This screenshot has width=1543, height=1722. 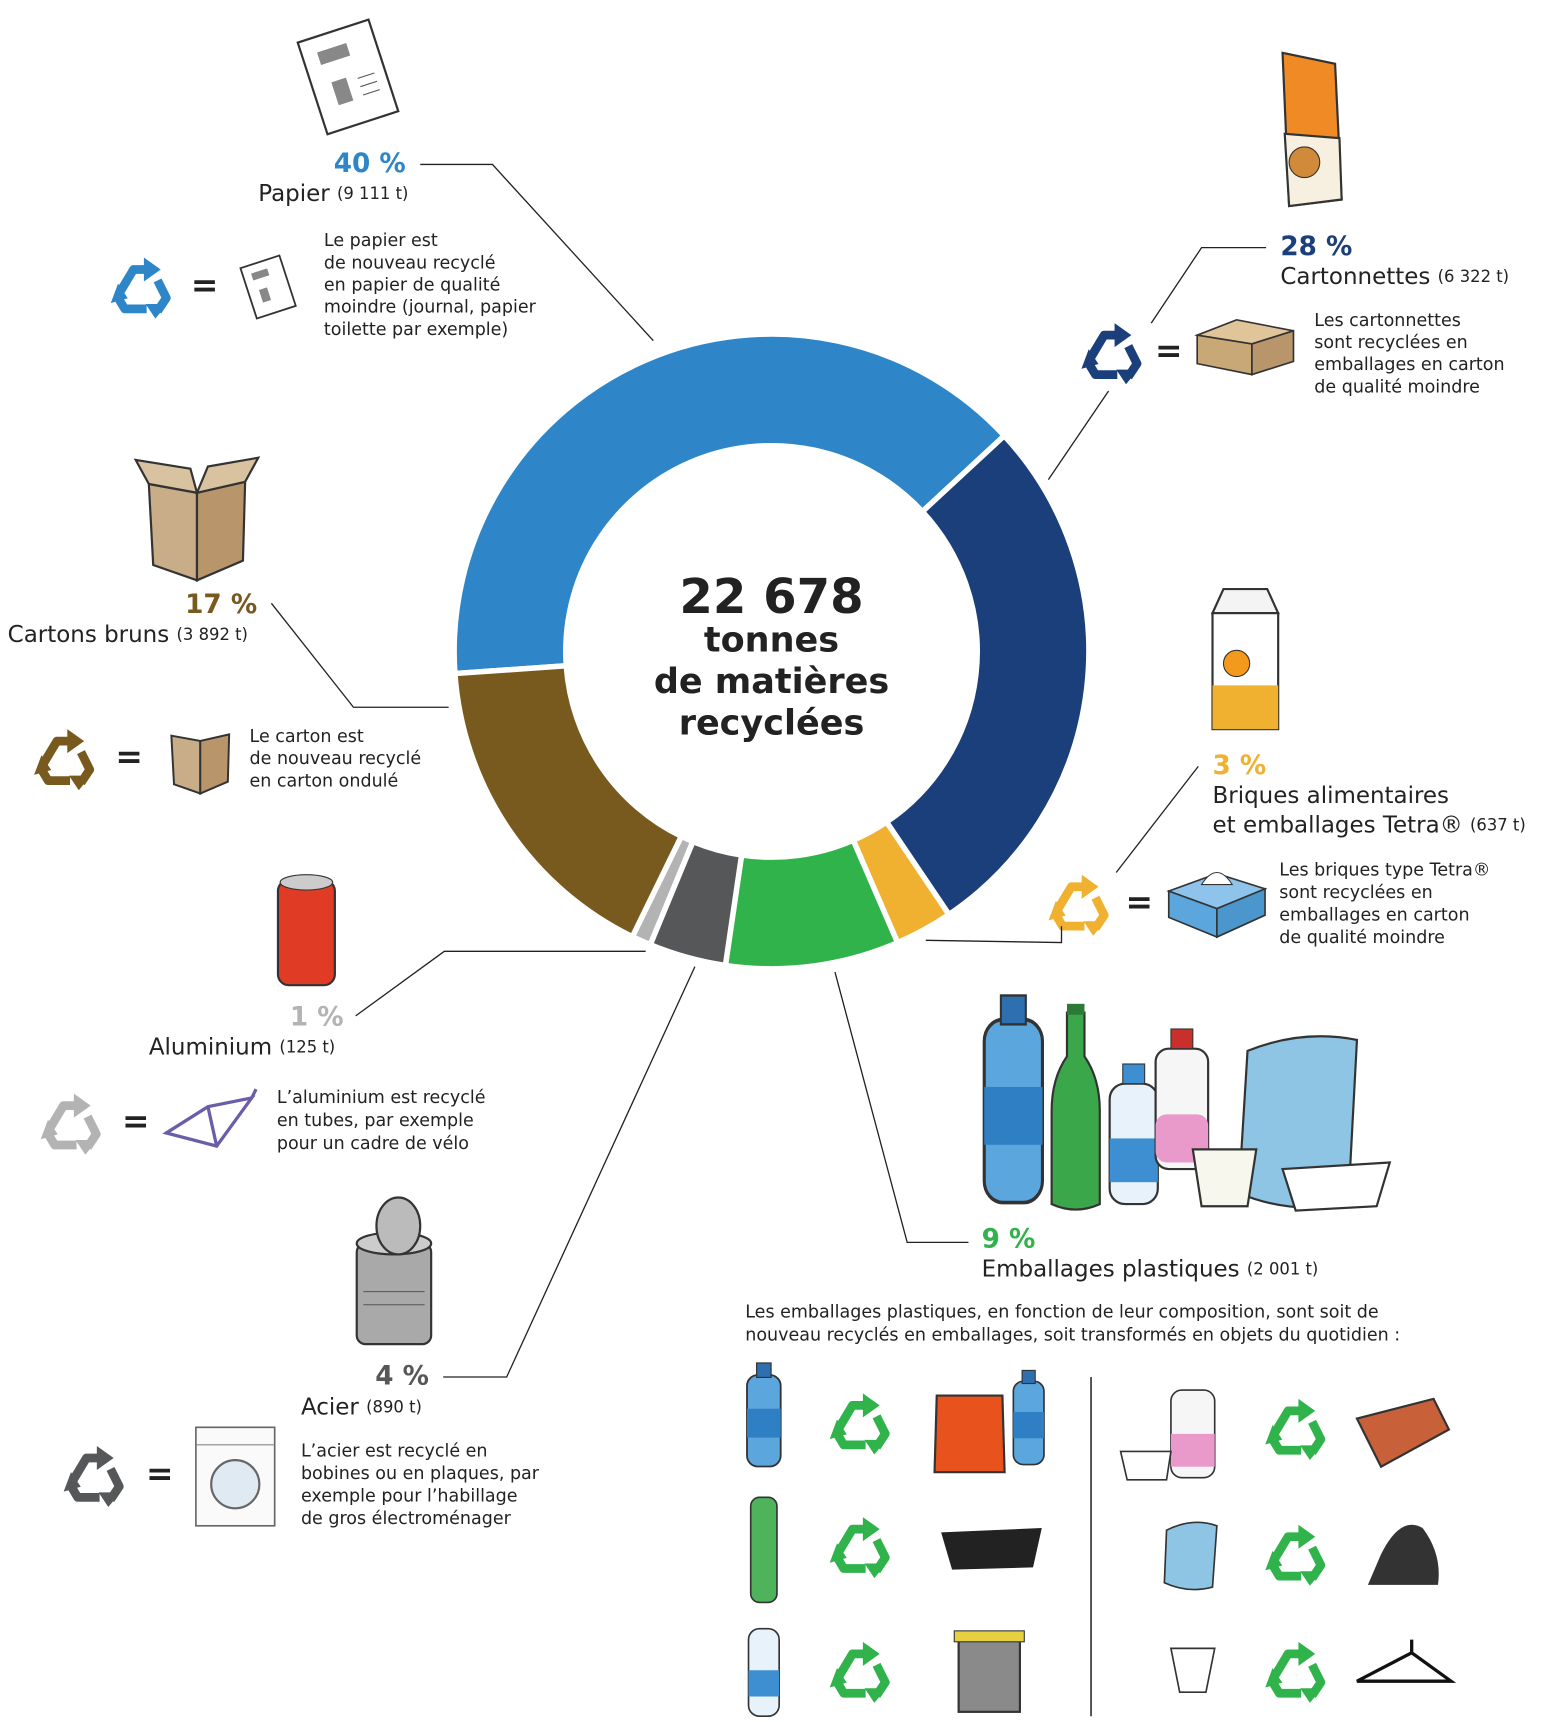 What do you see at coordinates (1498, 824) in the screenshot?
I see `tonnage: (637 t)` at bounding box center [1498, 824].